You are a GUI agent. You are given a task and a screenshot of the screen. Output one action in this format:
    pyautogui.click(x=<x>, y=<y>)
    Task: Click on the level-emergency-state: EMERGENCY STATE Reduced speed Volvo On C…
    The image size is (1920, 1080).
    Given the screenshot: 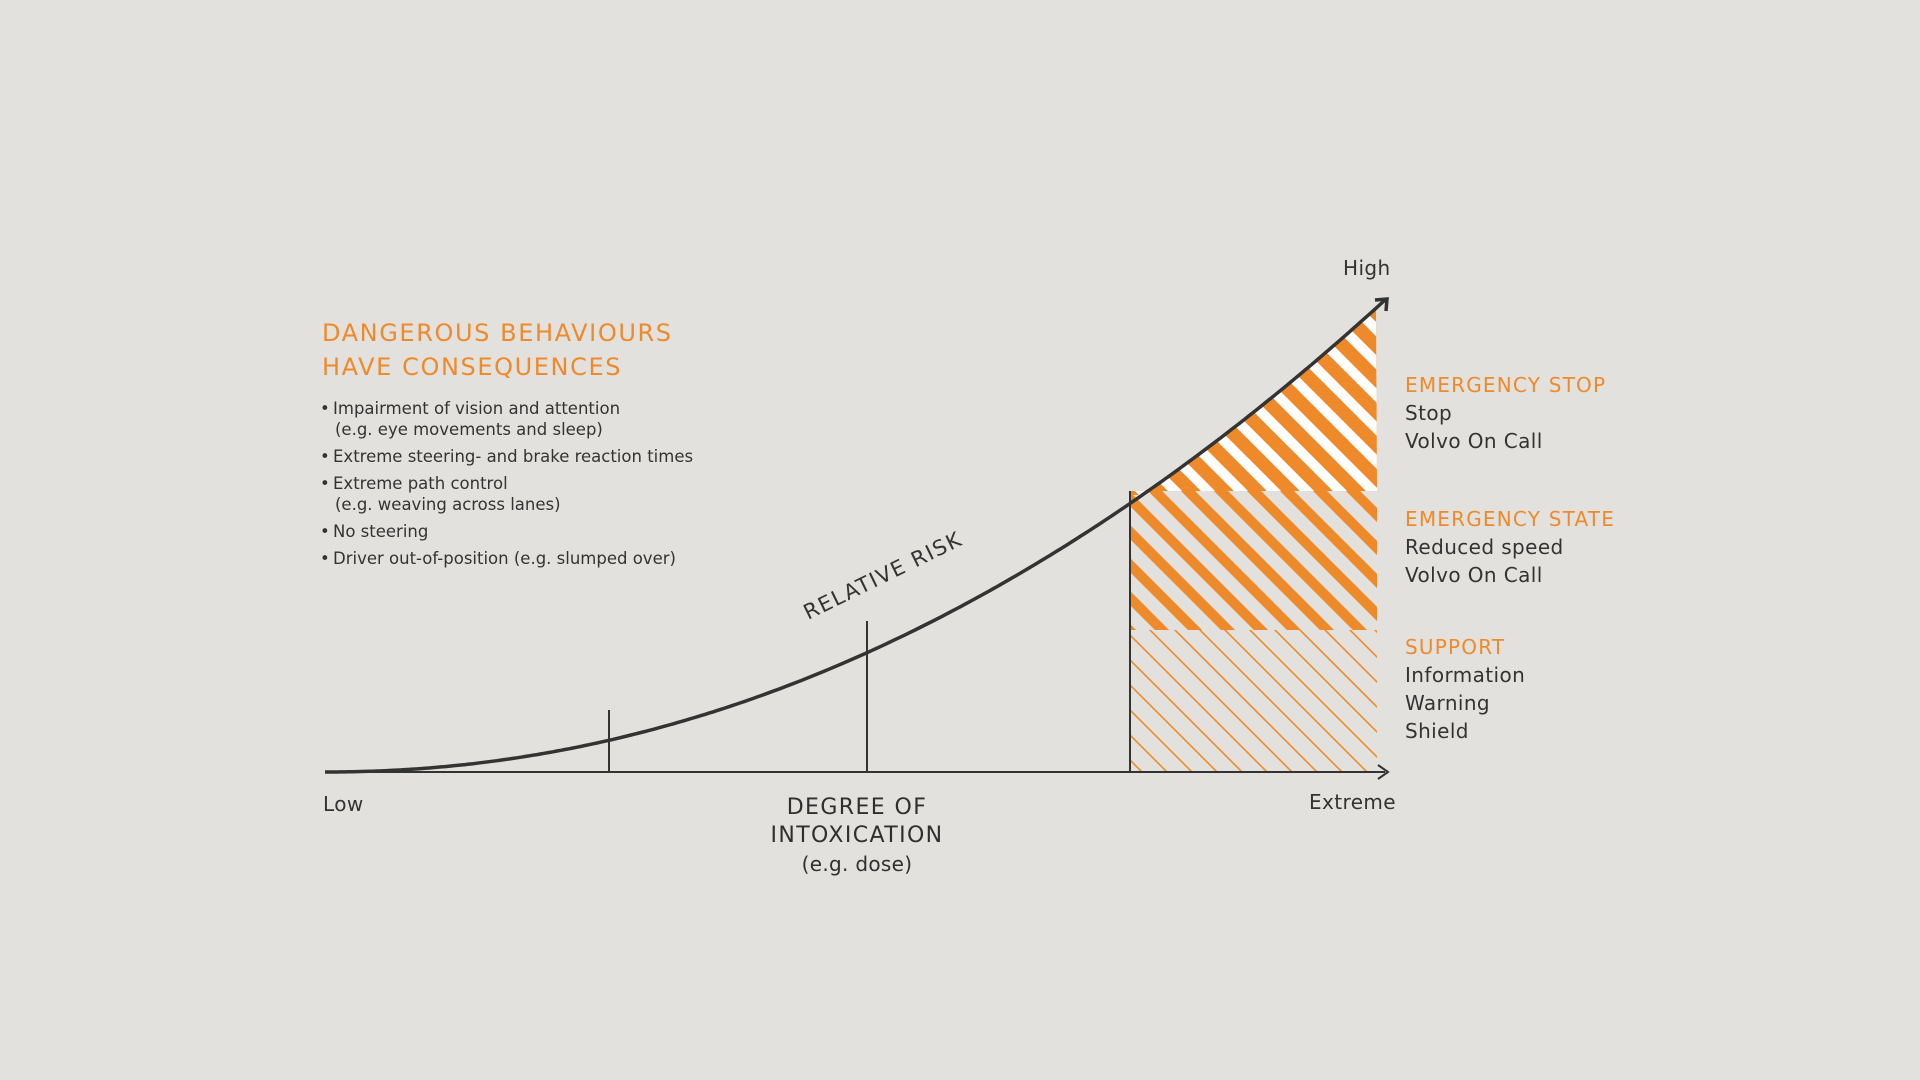 What is the action you would take?
    pyautogui.click(x=1510, y=547)
    